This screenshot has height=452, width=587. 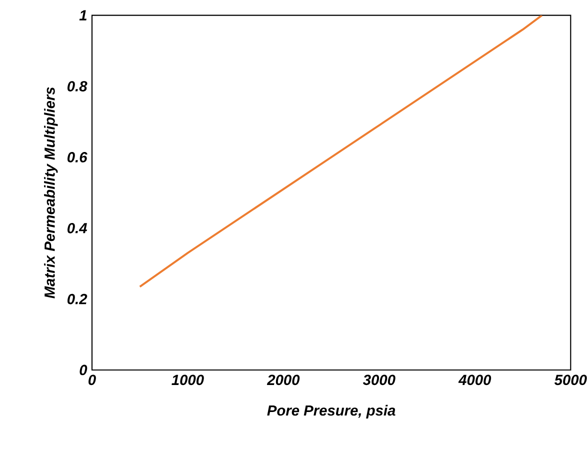 What do you see at coordinates (84, 370) in the screenshot?
I see `y-tick-label: 0` at bounding box center [84, 370].